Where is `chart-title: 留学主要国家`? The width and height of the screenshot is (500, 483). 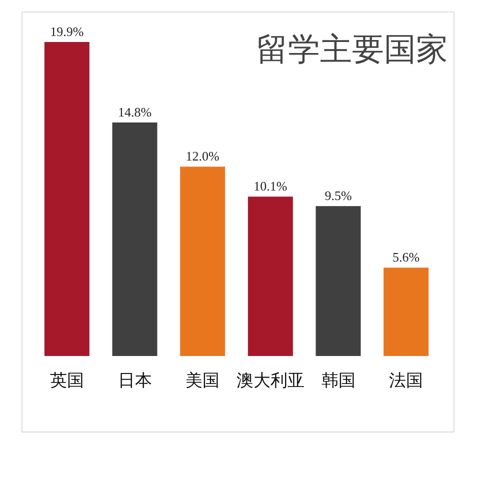 chart-title: 留学主要国家 is located at coordinates (352, 49).